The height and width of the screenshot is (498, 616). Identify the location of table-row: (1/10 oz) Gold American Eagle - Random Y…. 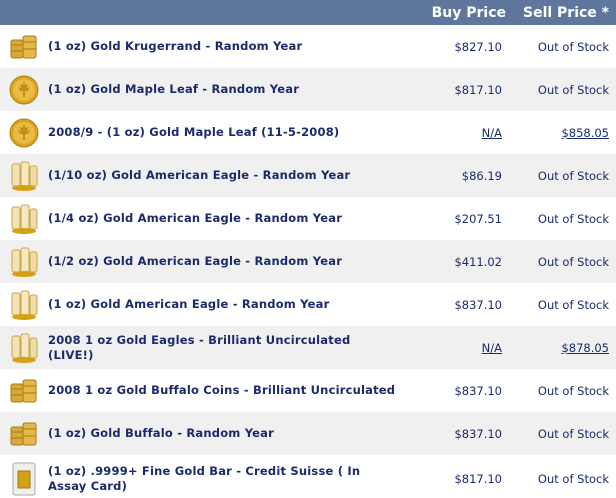
(308, 175).